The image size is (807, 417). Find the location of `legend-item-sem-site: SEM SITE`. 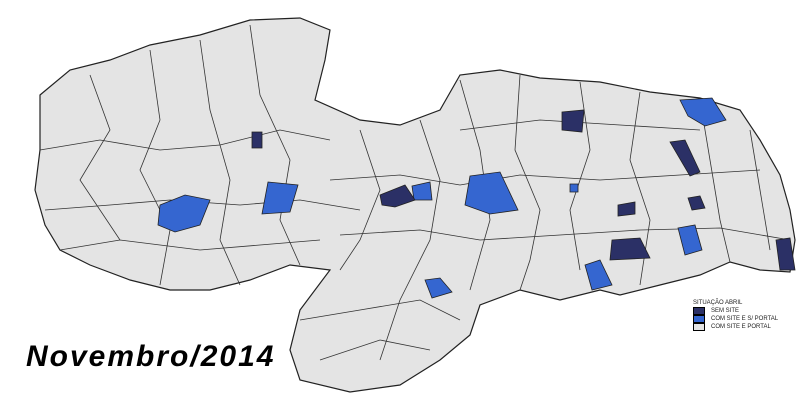

legend-item-sem-site: SEM SITE is located at coordinates (735, 311).